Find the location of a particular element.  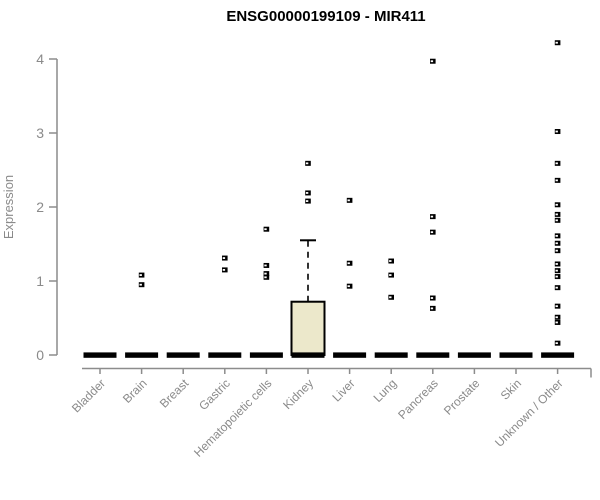

y-tick-label: 2 is located at coordinates (40, 207).